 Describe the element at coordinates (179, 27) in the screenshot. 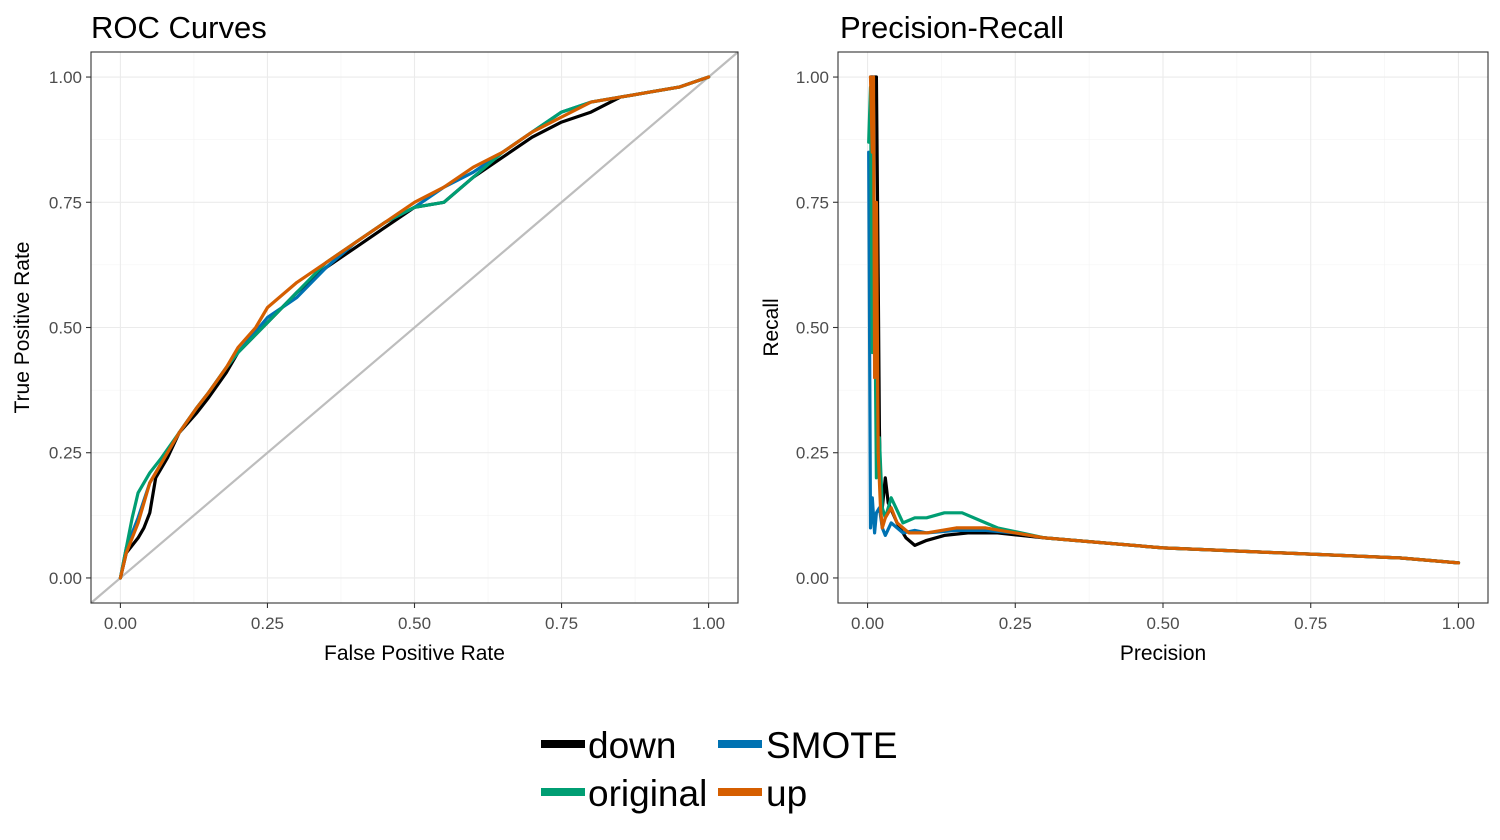

I see `roc-title: ROC Curves` at that location.